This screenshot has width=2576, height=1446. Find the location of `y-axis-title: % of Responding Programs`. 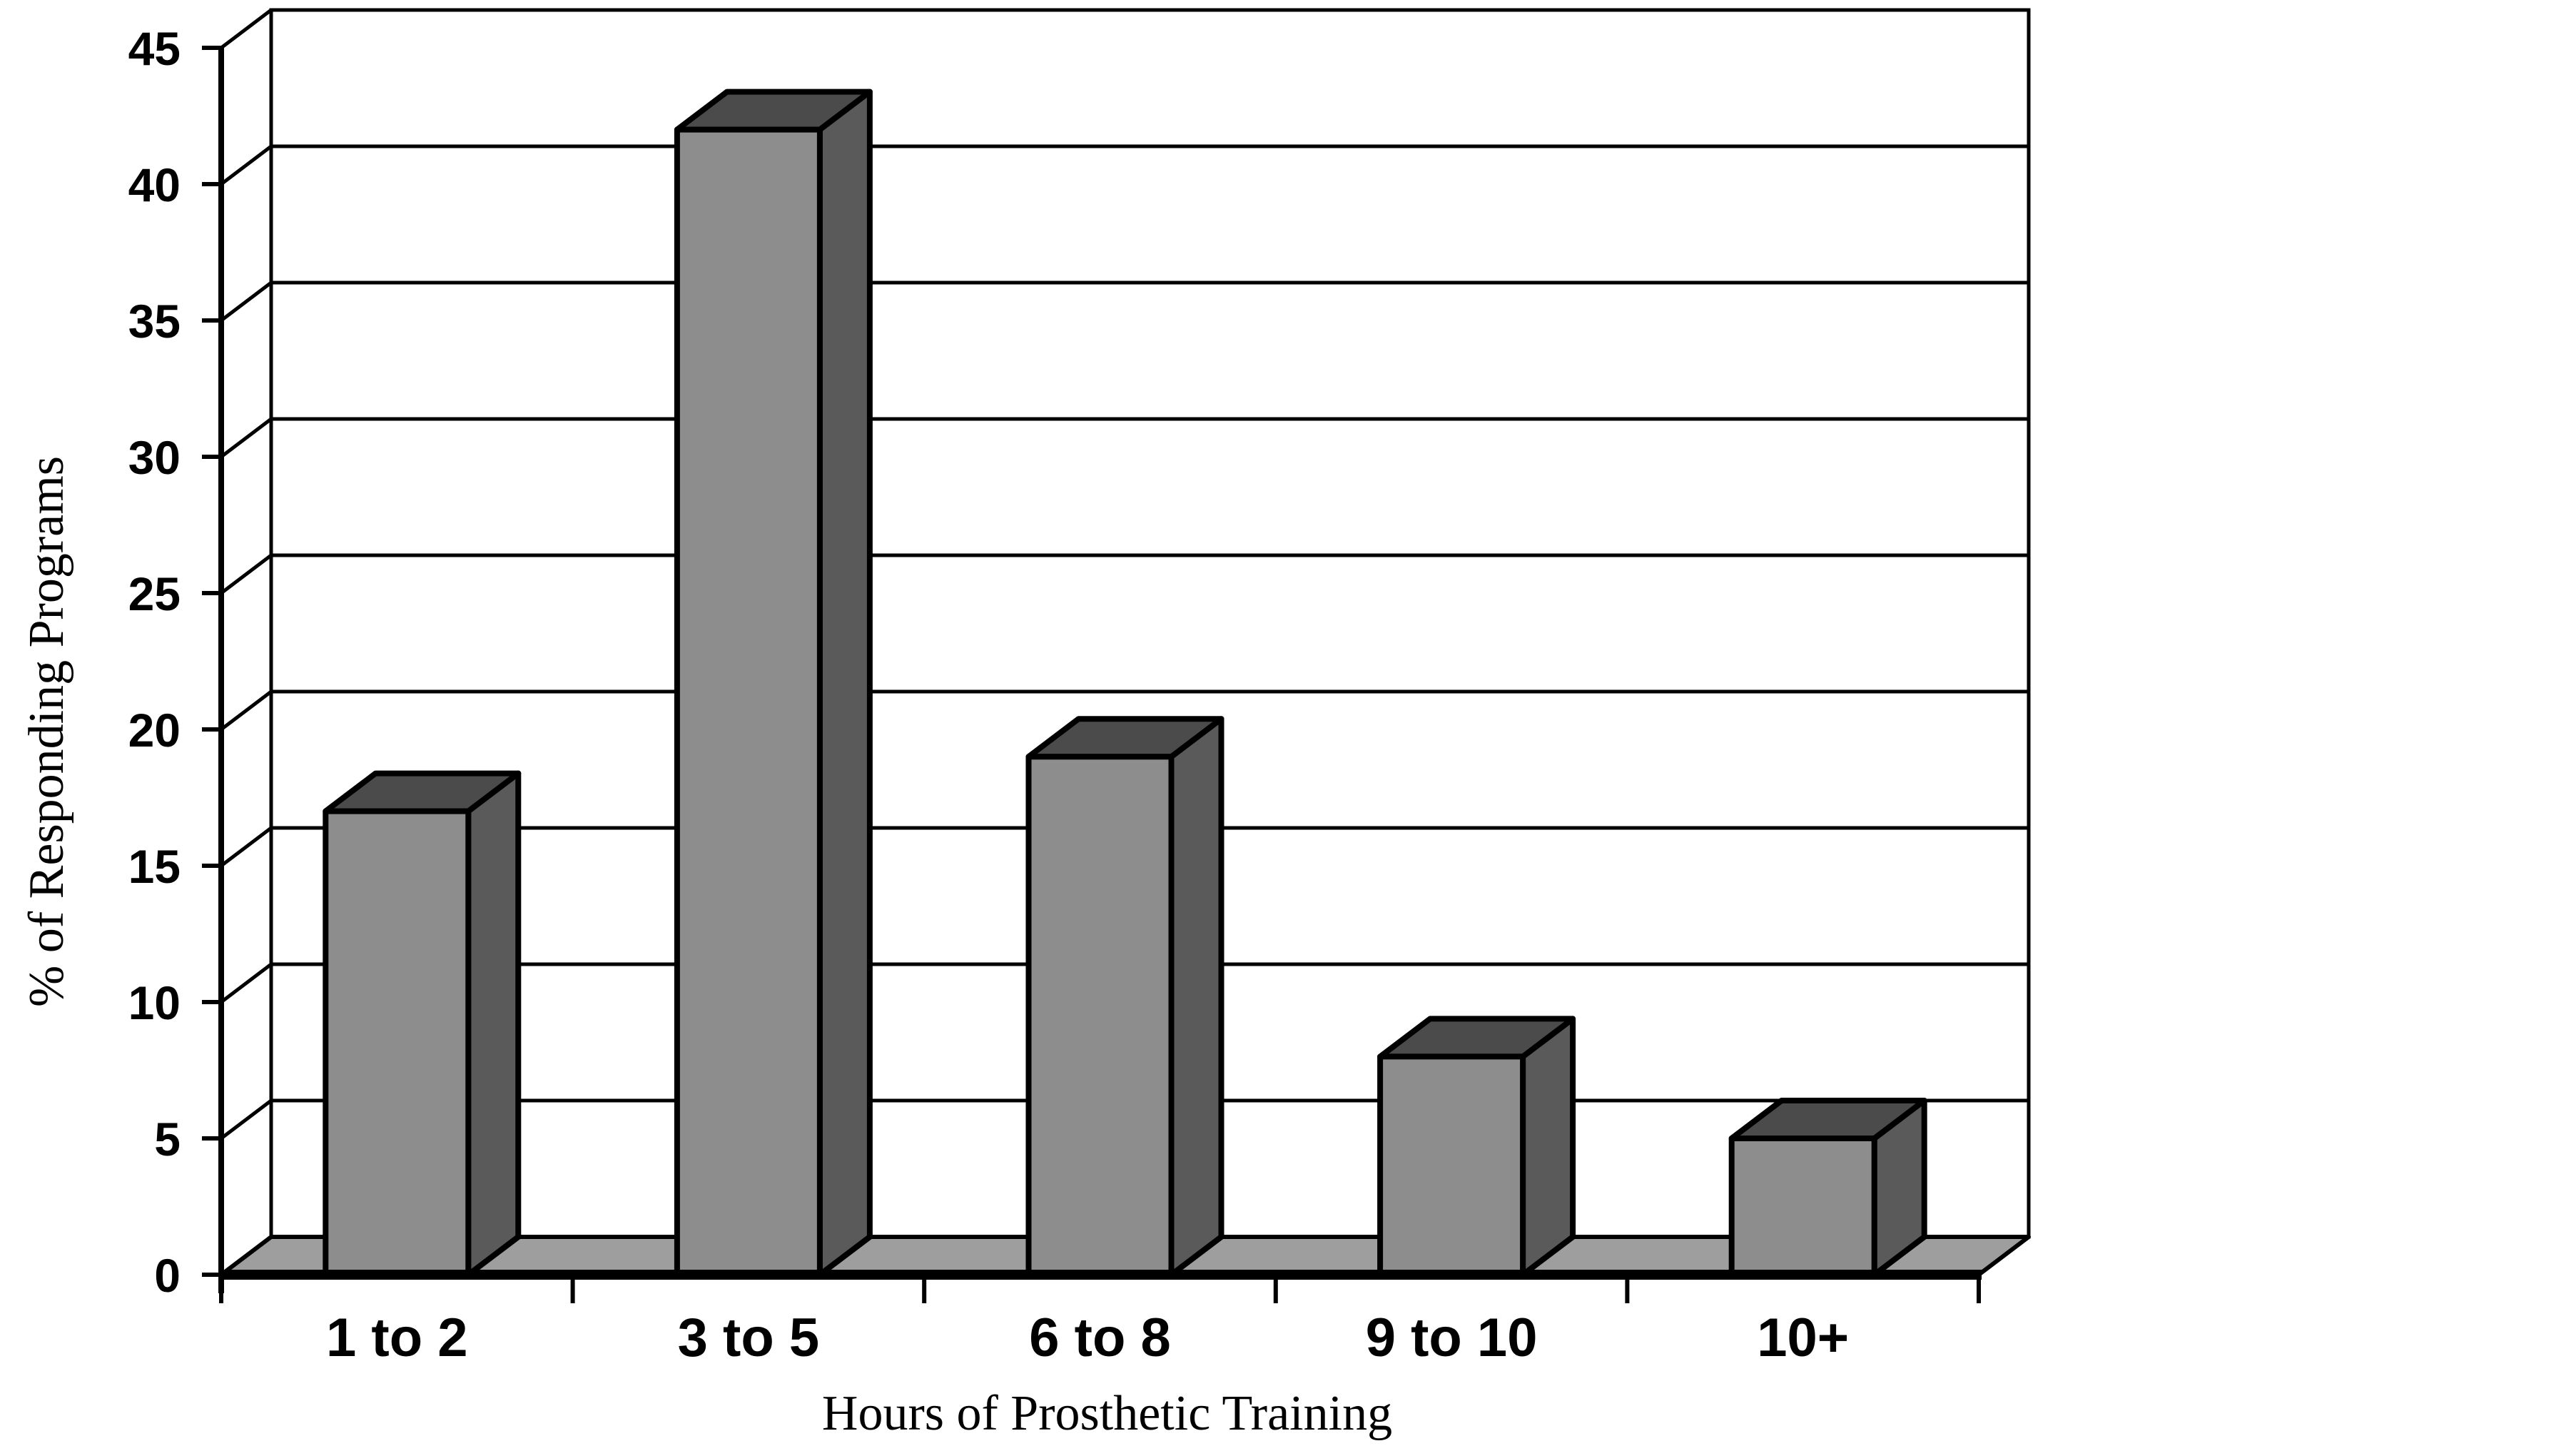

y-axis-title: % of Responding Programs is located at coordinates (47, 731).